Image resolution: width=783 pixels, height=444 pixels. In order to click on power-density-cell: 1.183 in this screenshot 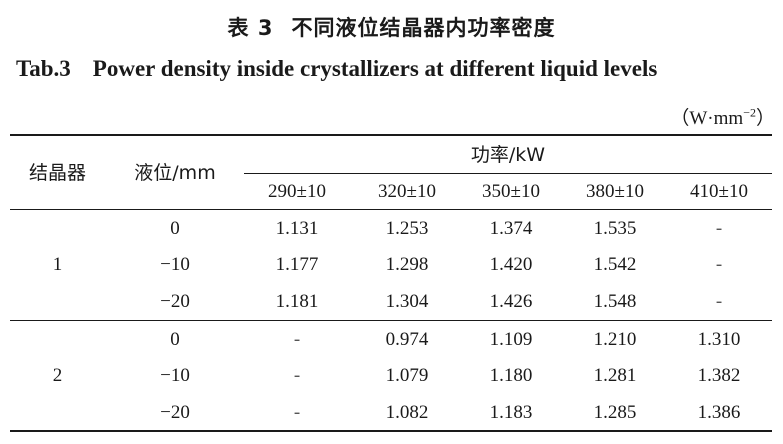, I will do `click(511, 412)`.